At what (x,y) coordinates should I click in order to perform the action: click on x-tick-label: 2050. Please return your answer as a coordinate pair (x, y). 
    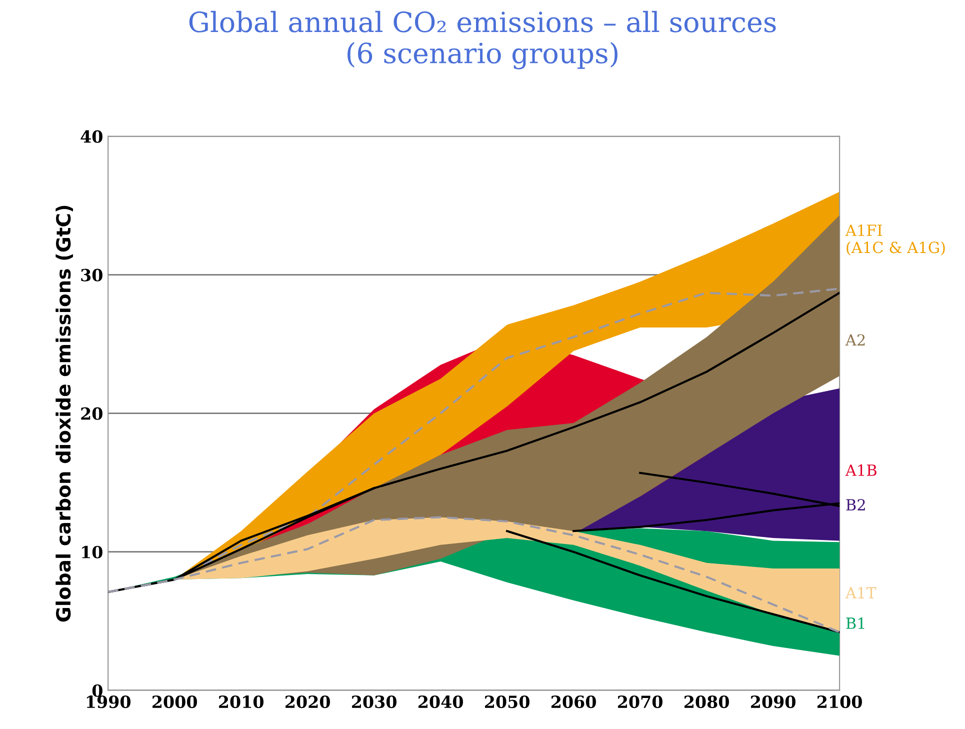
    Looking at the image, I should click on (507, 702).